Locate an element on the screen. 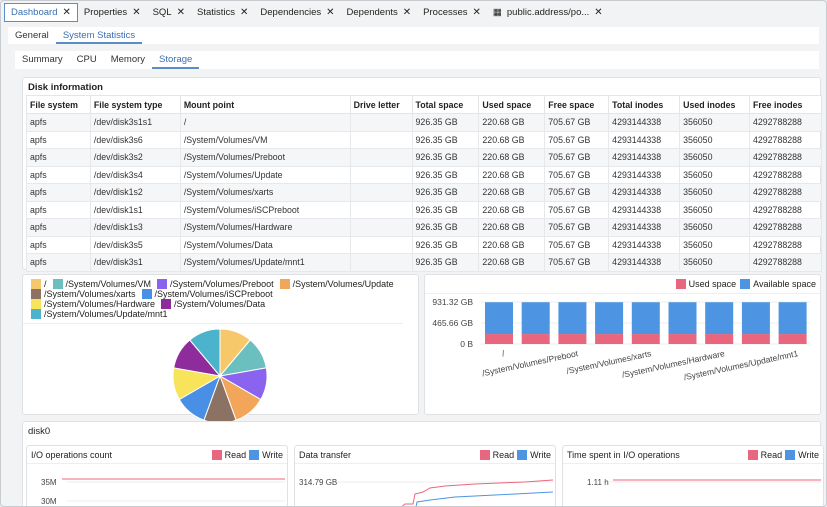 This screenshot has height=507, width=827. column-header: File system type is located at coordinates (135, 104).